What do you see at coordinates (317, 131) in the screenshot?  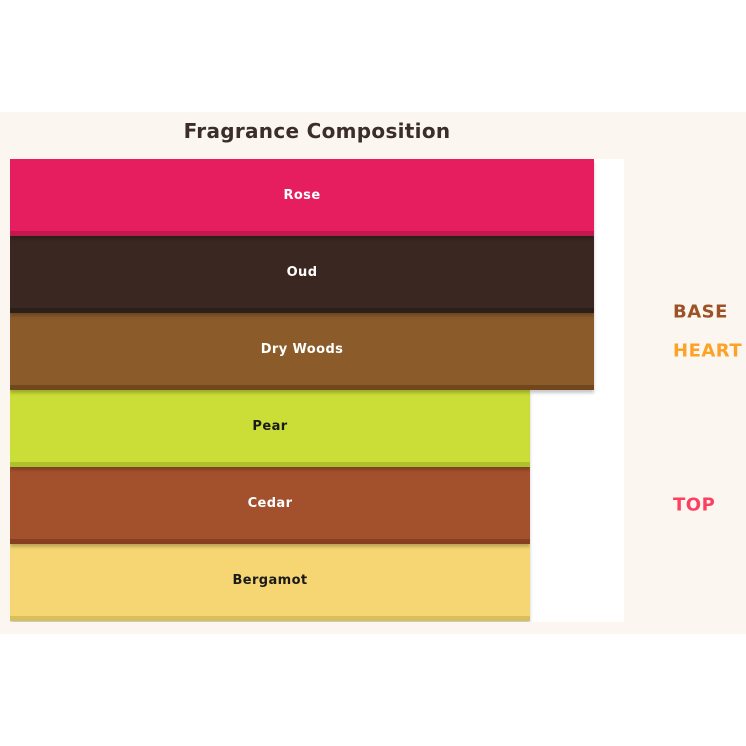 I see `chart-title: Fragrance Composition` at bounding box center [317, 131].